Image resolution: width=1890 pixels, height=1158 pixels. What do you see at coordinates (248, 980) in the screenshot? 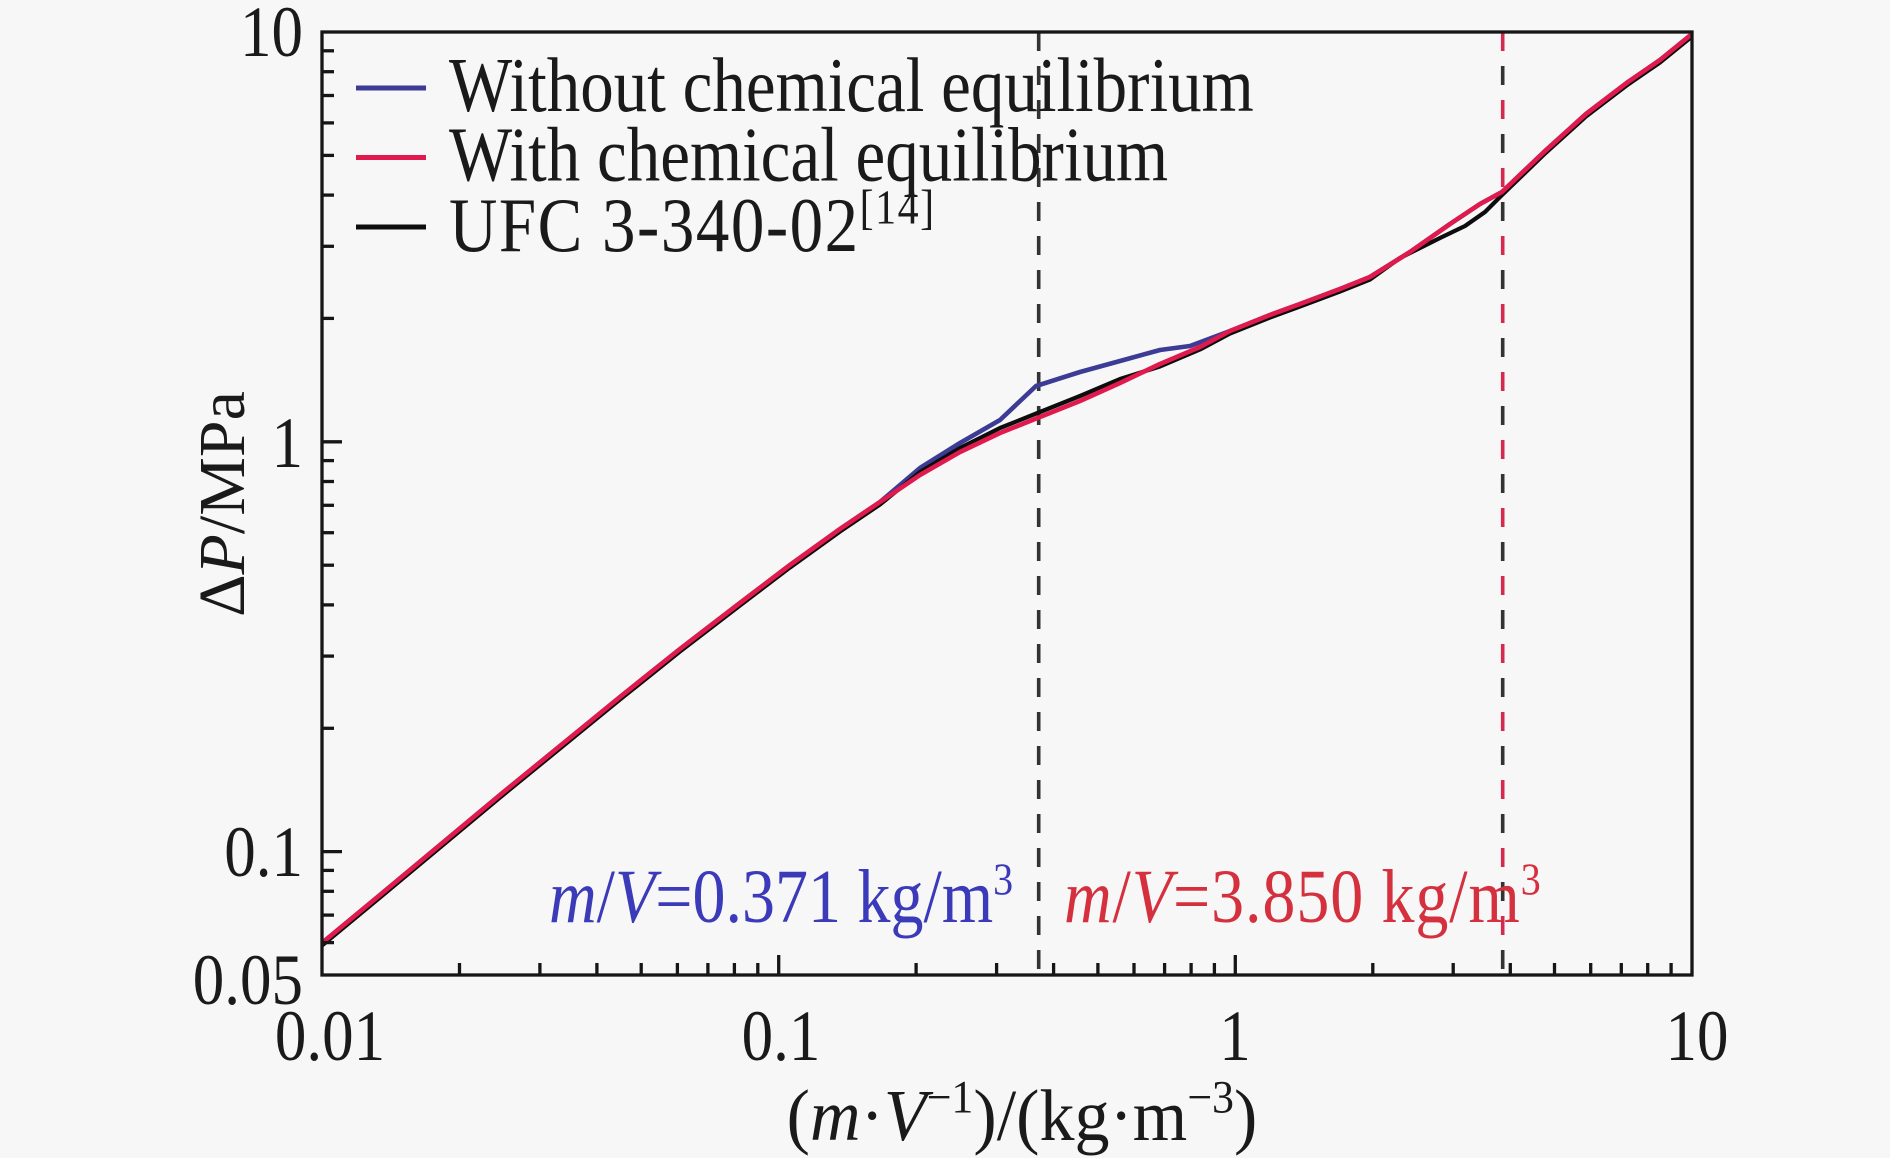
I see `svg-text: 0.05` at bounding box center [248, 980].